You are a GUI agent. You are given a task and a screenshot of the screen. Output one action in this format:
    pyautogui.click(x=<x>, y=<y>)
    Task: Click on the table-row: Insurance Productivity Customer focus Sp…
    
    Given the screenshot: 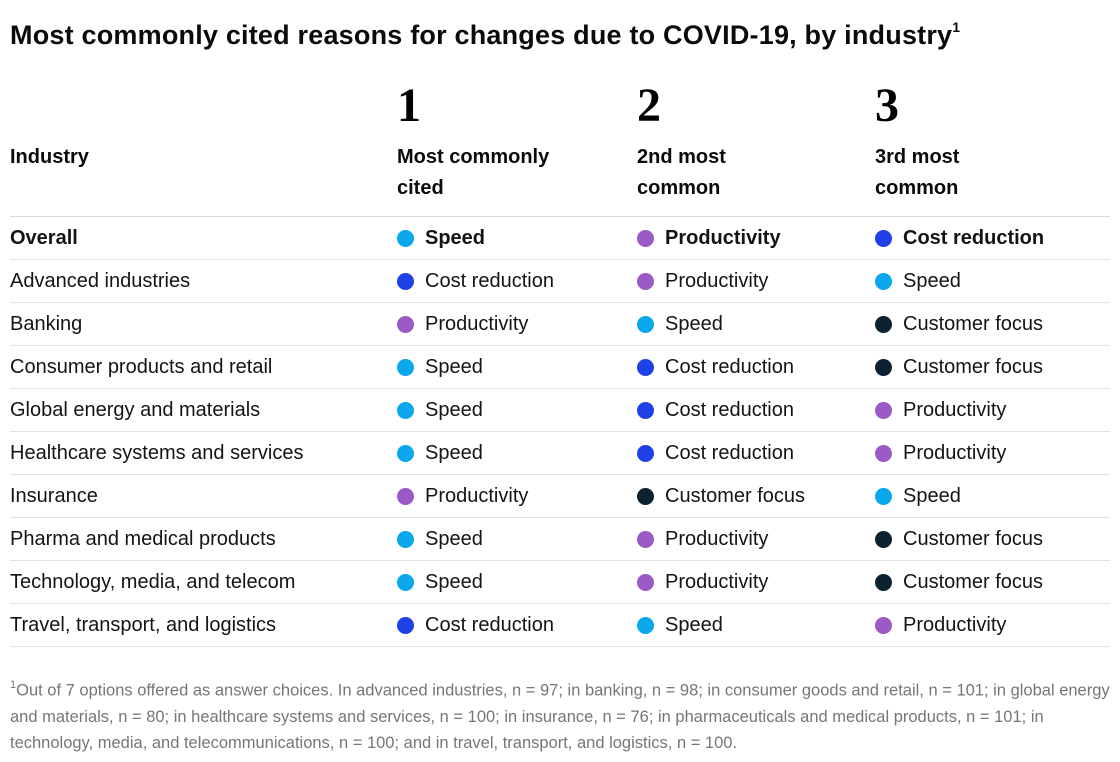 What is the action you would take?
    pyautogui.click(x=560, y=496)
    